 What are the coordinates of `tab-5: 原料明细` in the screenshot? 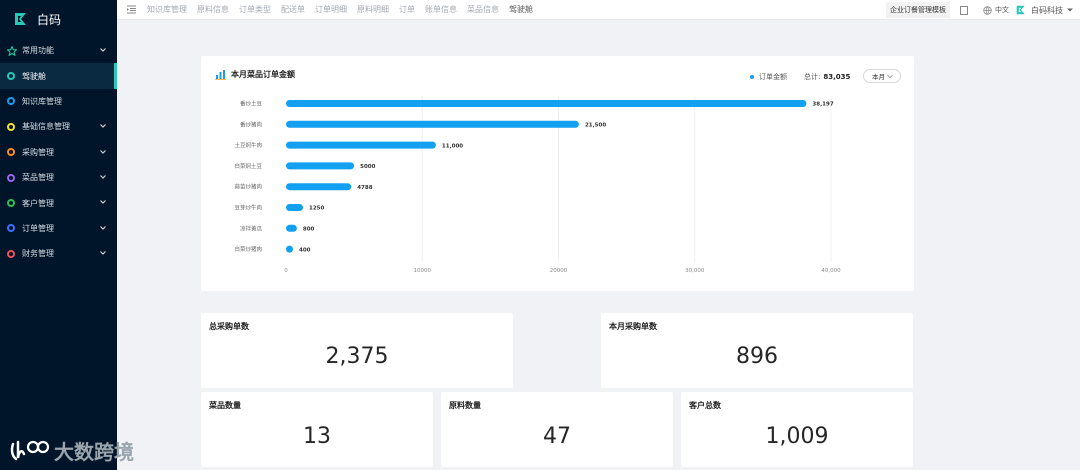 It's located at (373, 9).